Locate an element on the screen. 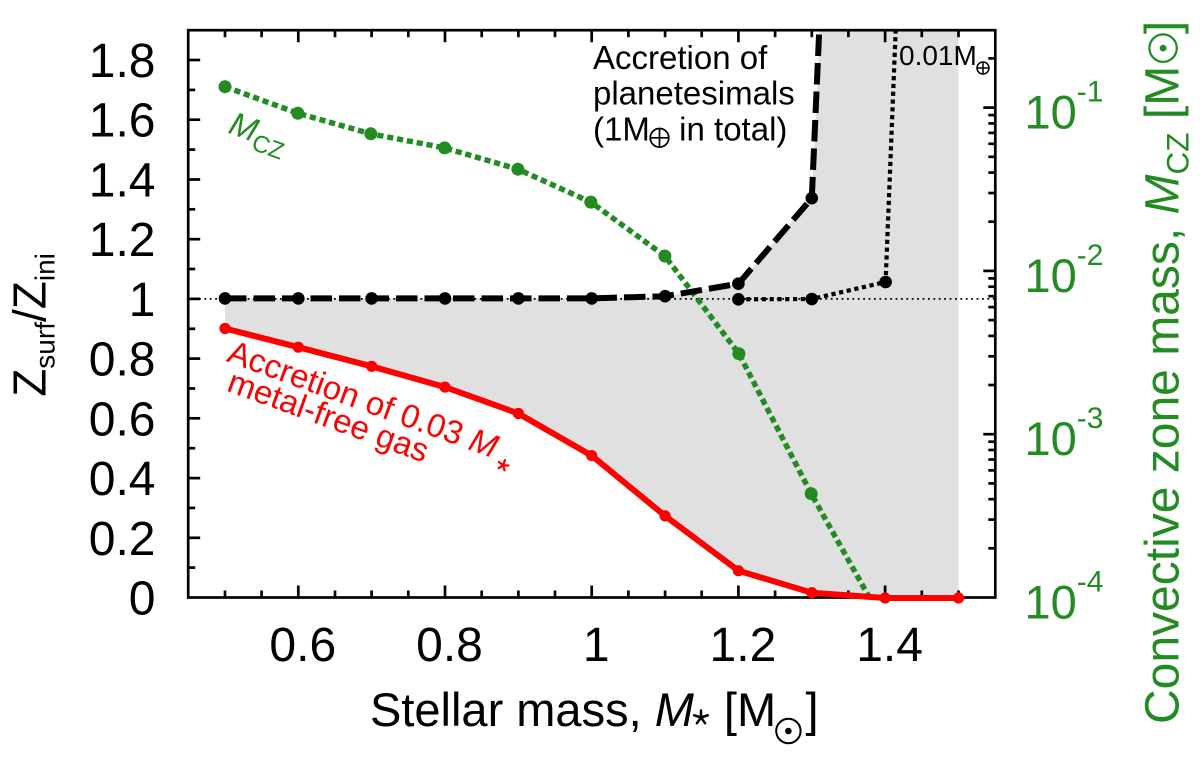 Image resolution: width=1200 pixels, height=757 pixels. svg-text: planetesimals is located at coordinates (694, 93).